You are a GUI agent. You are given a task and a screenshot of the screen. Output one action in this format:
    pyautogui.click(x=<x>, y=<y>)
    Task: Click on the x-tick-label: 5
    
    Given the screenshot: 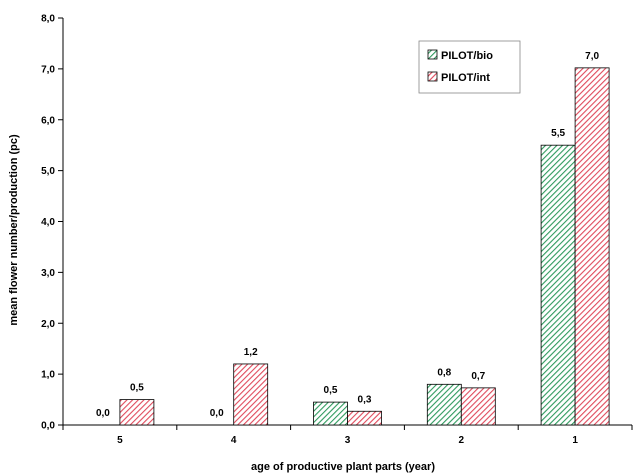 What is the action you would take?
    pyautogui.click(x=120, y=440)
    